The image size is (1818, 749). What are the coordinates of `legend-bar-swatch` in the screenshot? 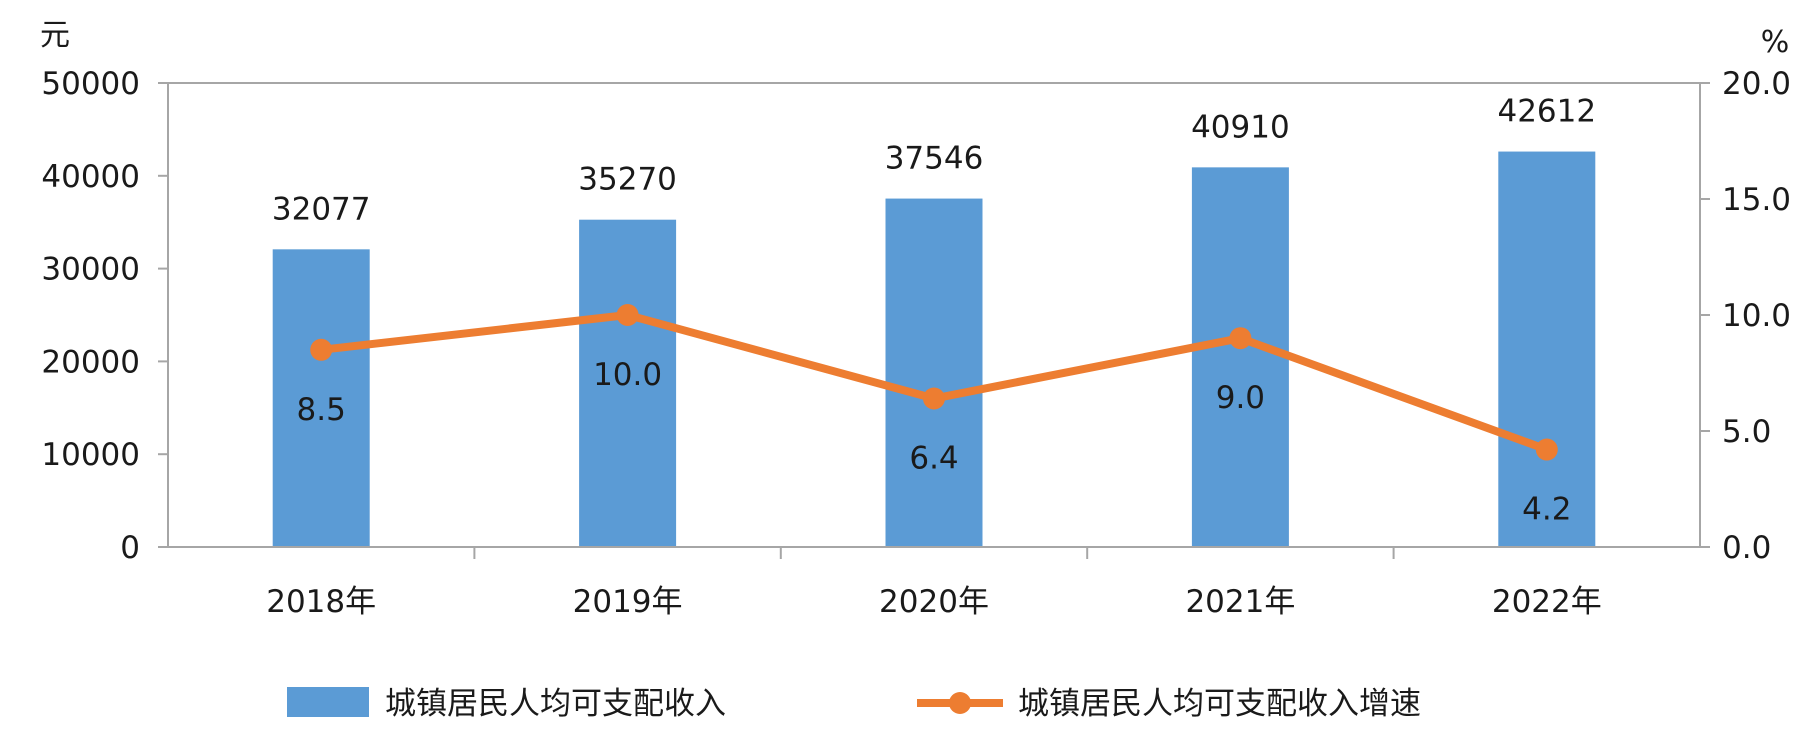 It's located at (328, 702).